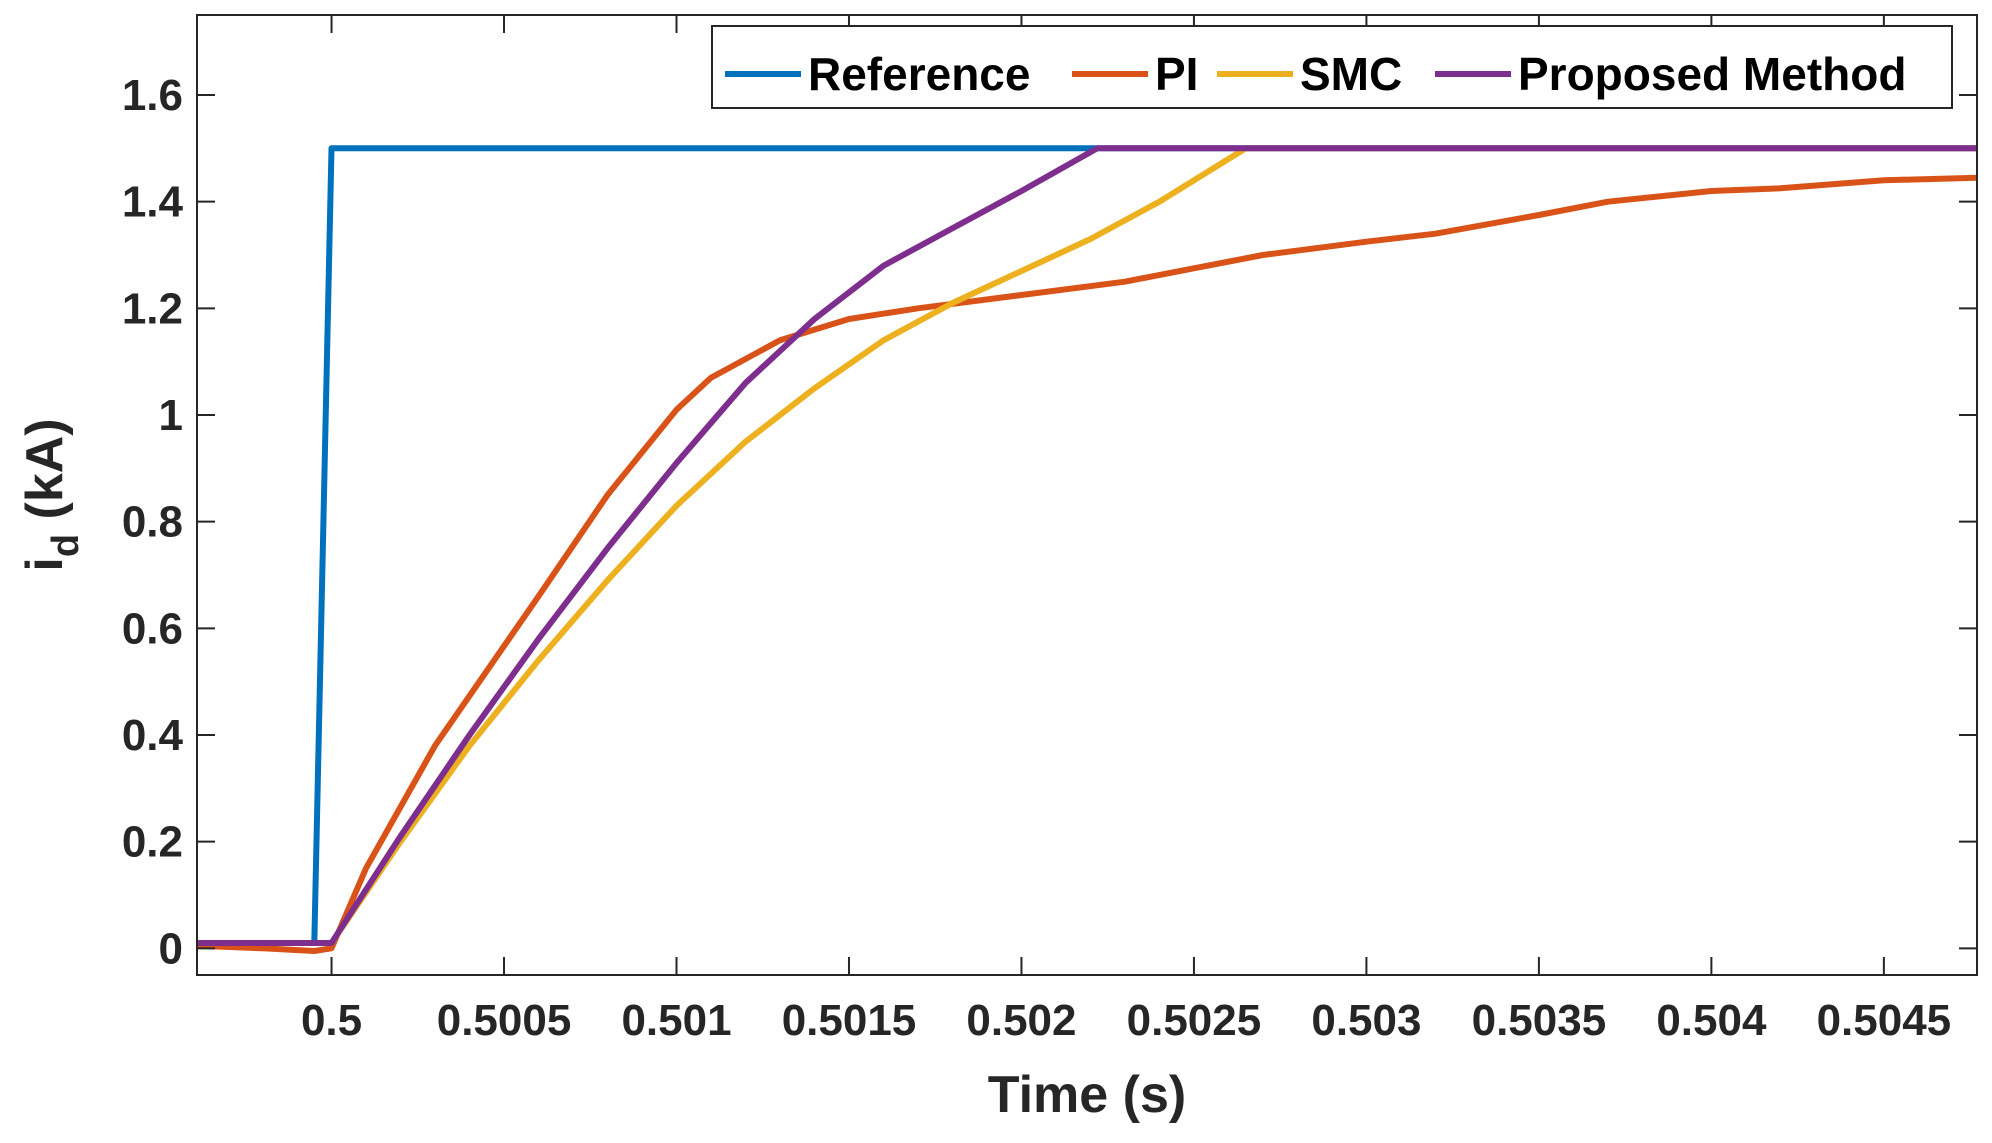 Image resolution: width=1992 pixels, height=1143 pixels. I want to click on x-tick-label: 0.504, so click(1711, 1020).